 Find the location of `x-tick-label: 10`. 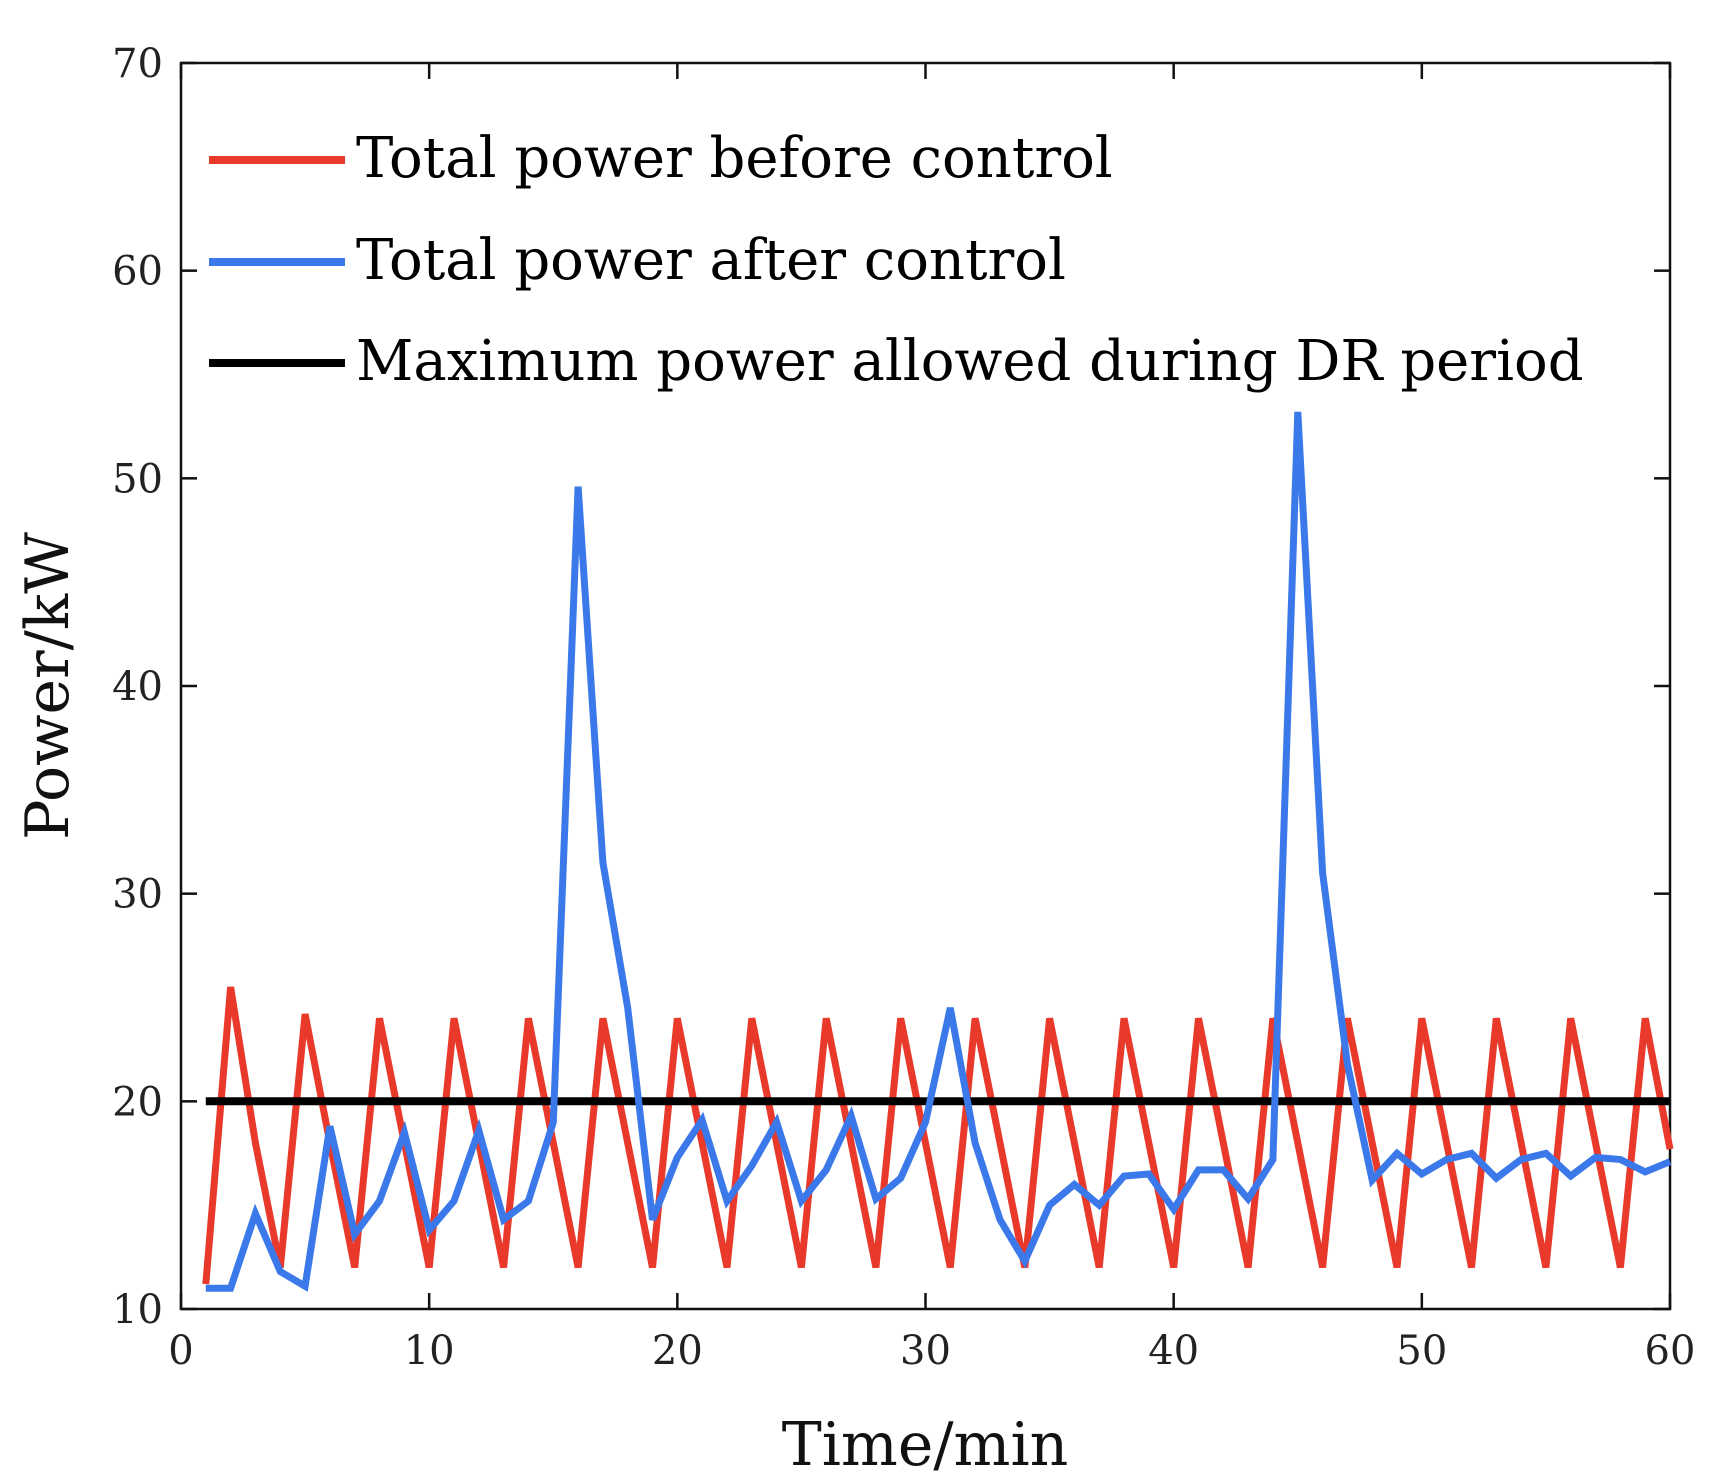

x-tick-label: 10 is located at coordinates (429, 1351).